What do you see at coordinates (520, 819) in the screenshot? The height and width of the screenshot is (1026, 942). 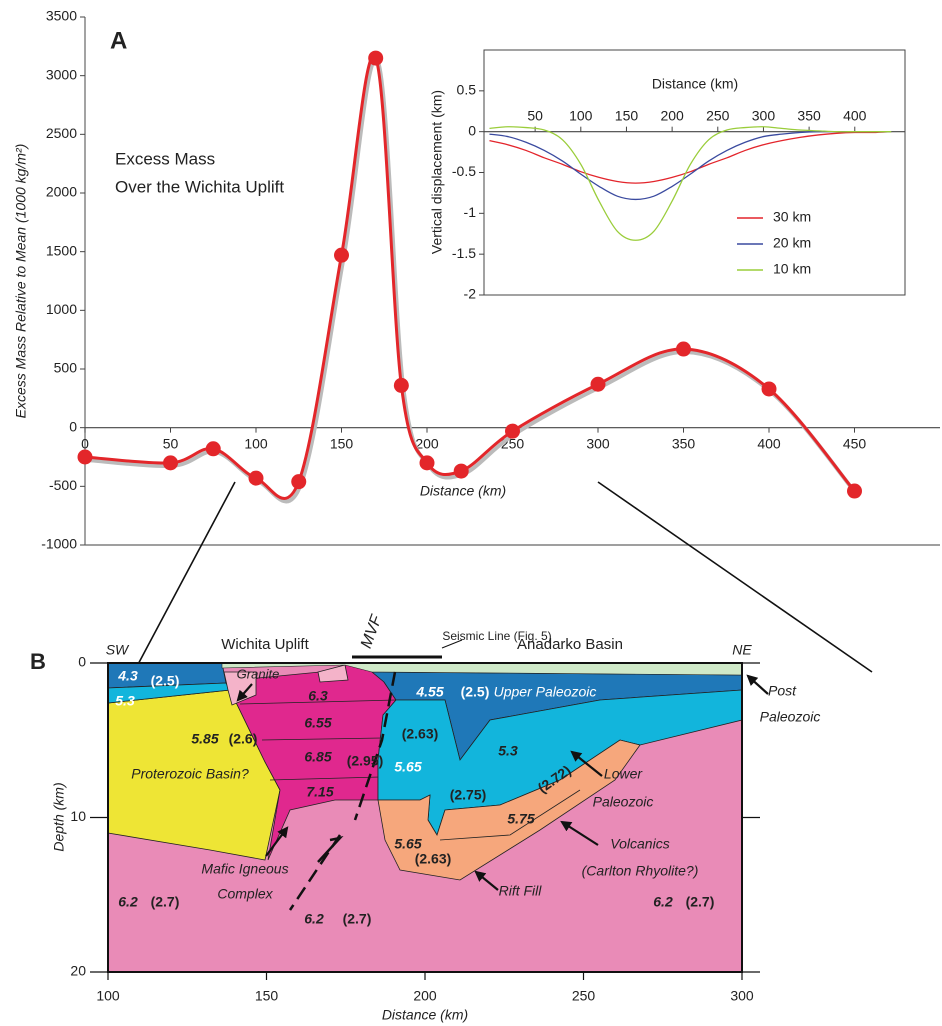 I see `rock-label: 5.75` at bounding box center [520, 819].